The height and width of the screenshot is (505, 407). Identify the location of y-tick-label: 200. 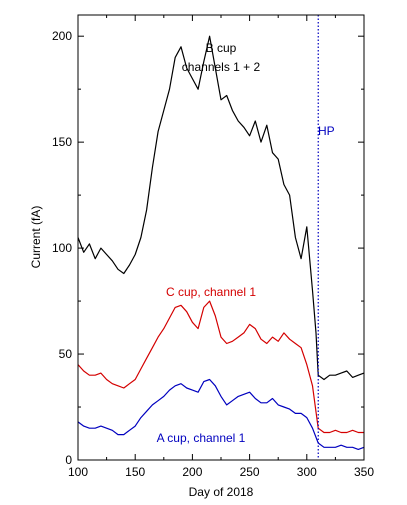
(62, 36).